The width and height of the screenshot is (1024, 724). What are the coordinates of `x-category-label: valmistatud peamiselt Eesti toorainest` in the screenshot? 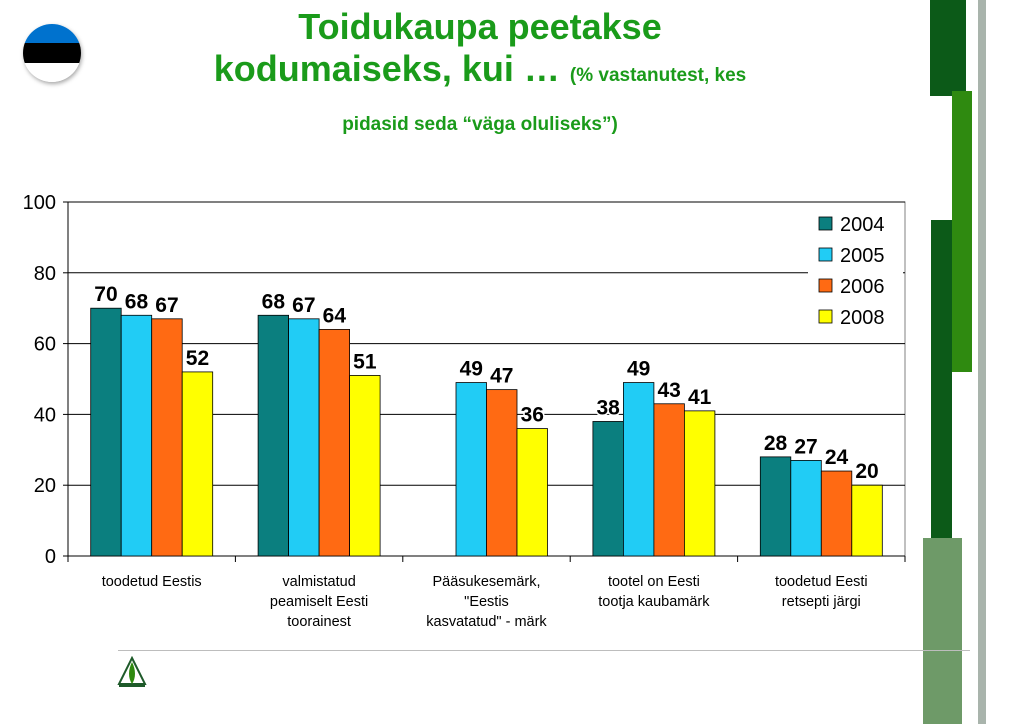 It's located at (319, 602).